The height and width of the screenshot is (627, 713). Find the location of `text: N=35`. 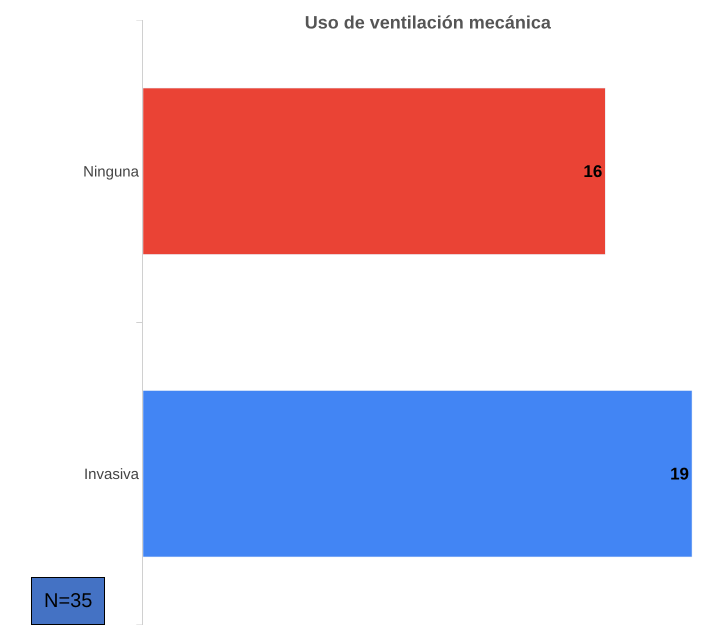

text: N=35 is located at coordinates (68, 601).